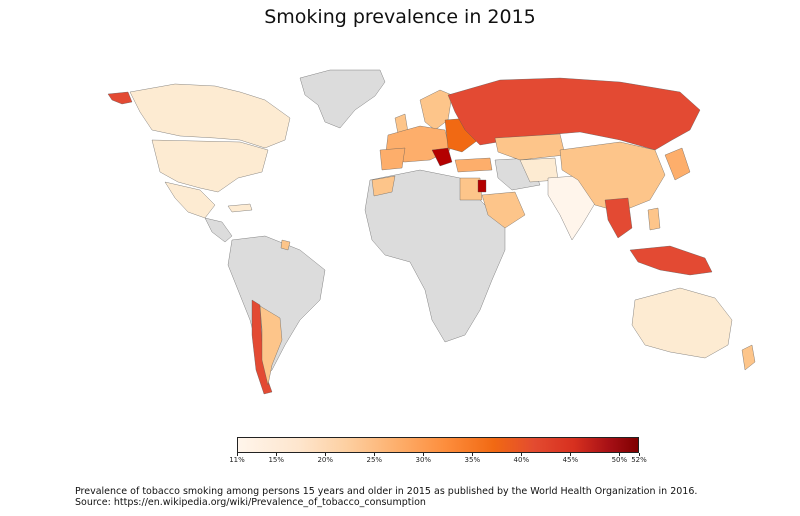 The width and height of the screenshot is (800, 516). Describe the element at coordinates (342, 99) in the screenshot. I see `greenland` at that location.